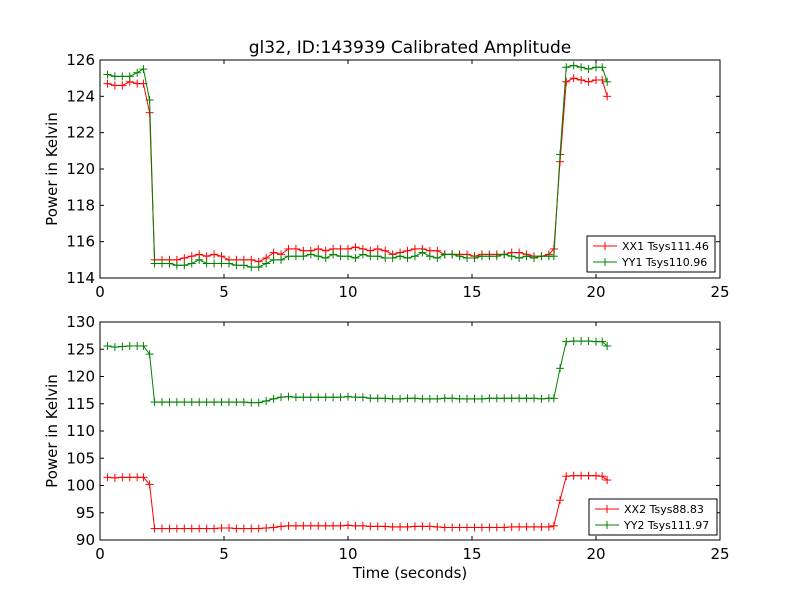 Image resolution: width=800 pixels, height=600 pixels. I want to click on x-tick-label: 0, so click(100, 292).